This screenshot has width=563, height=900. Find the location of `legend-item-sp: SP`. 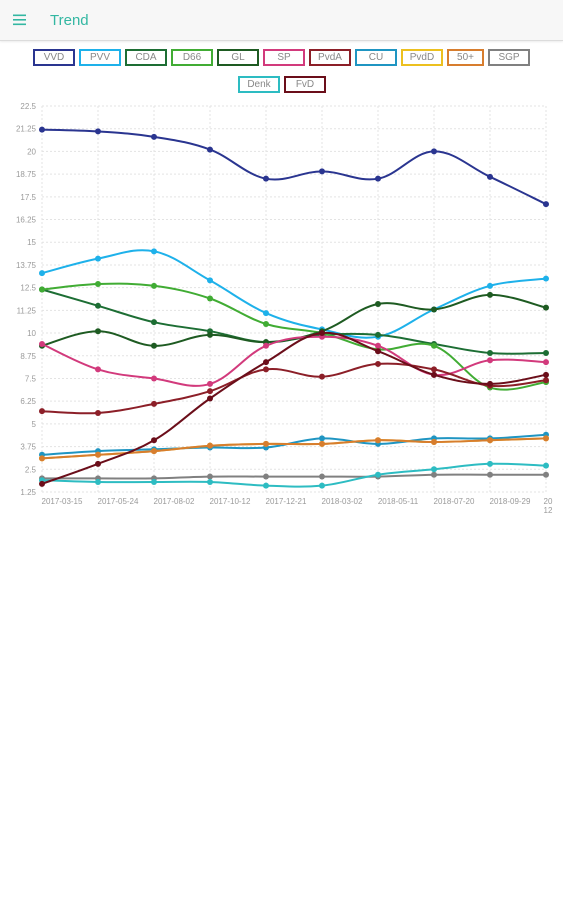

legend-item-sp: SP is located at coordinates (284, 57).